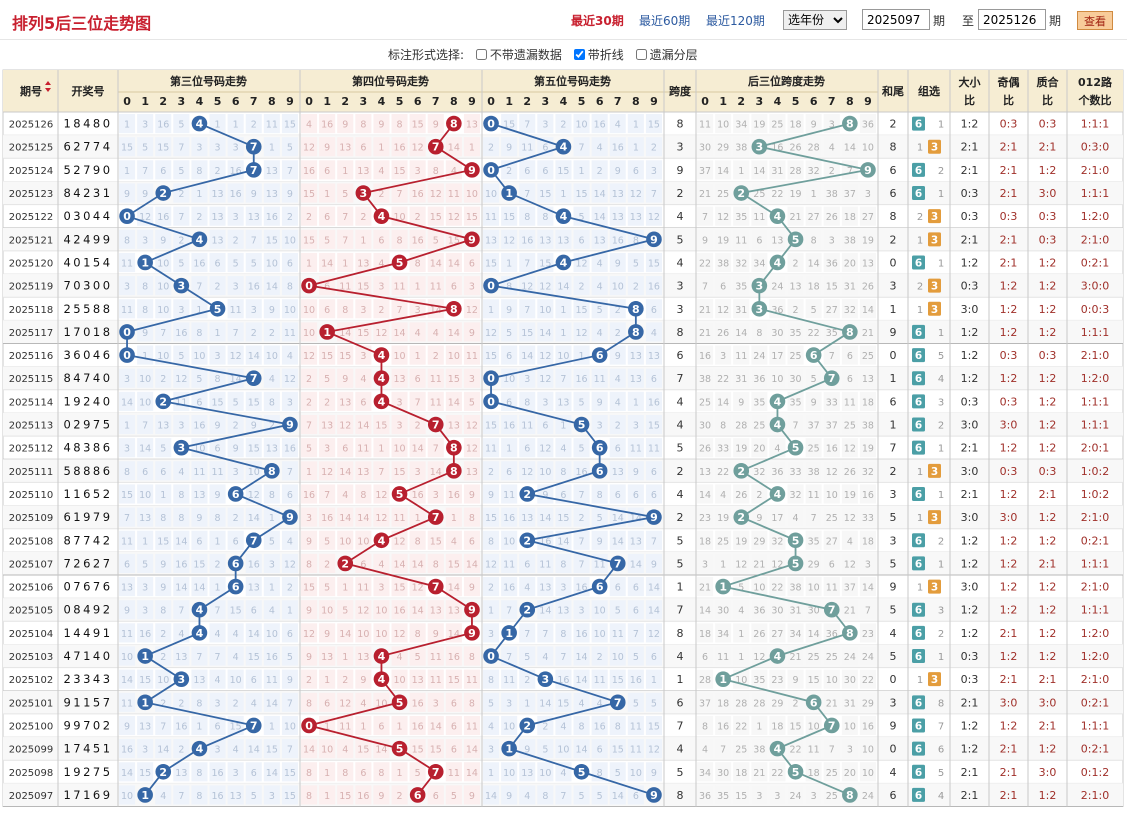  Describe the element at coordinates (1095, 20) in the screenshot. I see `view-button: 查看` at that location.